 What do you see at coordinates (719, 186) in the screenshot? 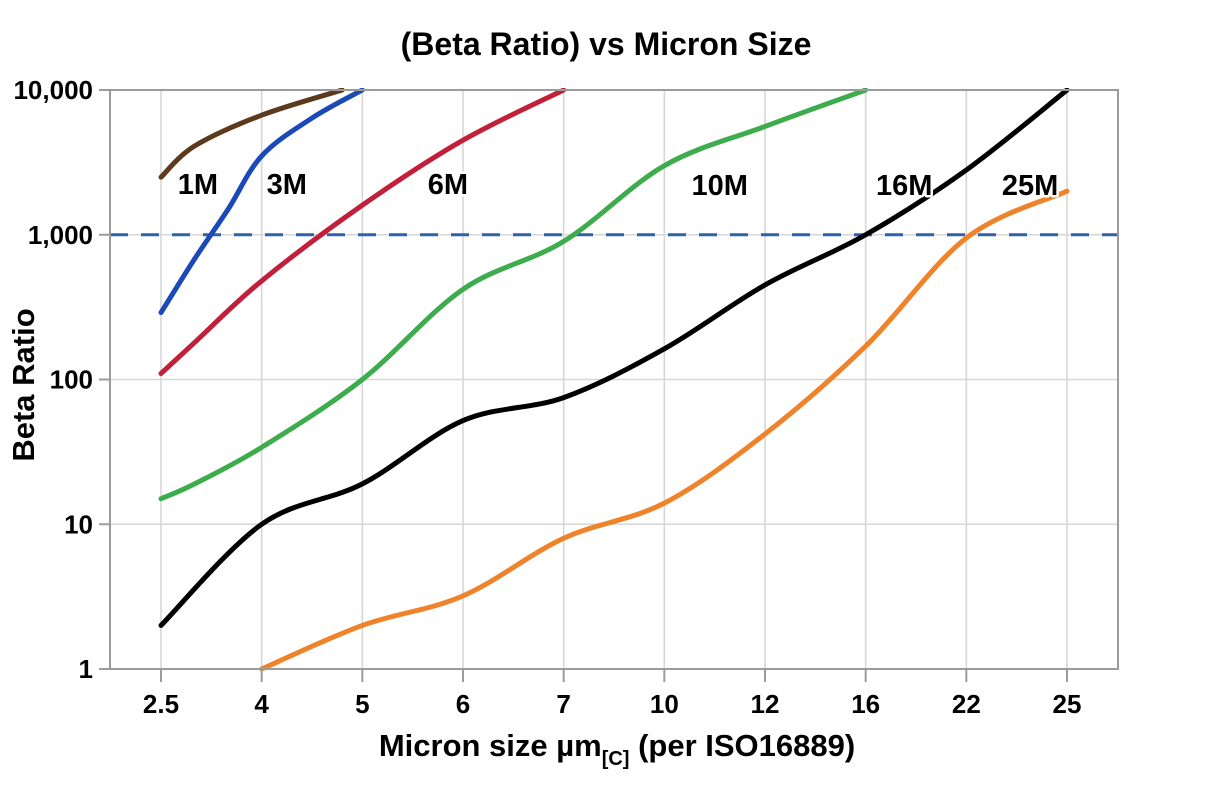
I see `series-label-10M: 10M` at bounding box center [719, 186].